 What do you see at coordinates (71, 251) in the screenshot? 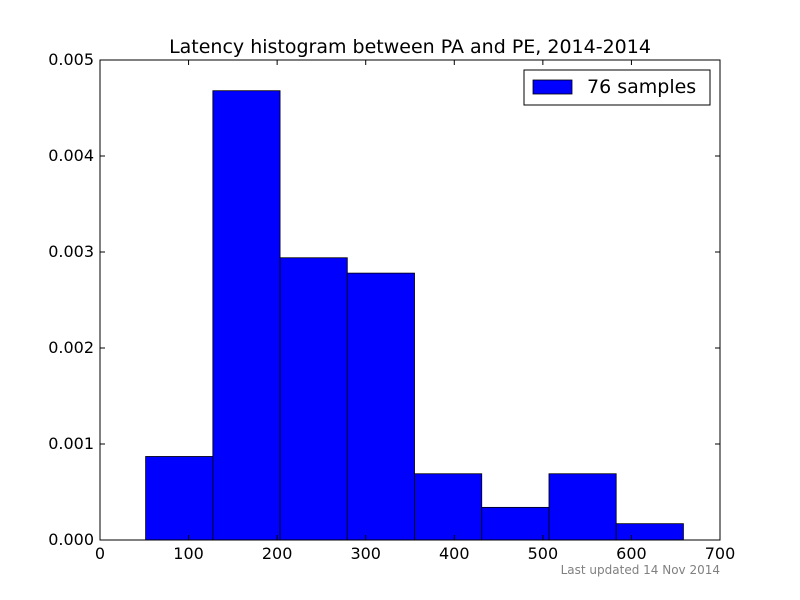
I see `y-tick-label: 0.003` at bounding box center [71, 251].